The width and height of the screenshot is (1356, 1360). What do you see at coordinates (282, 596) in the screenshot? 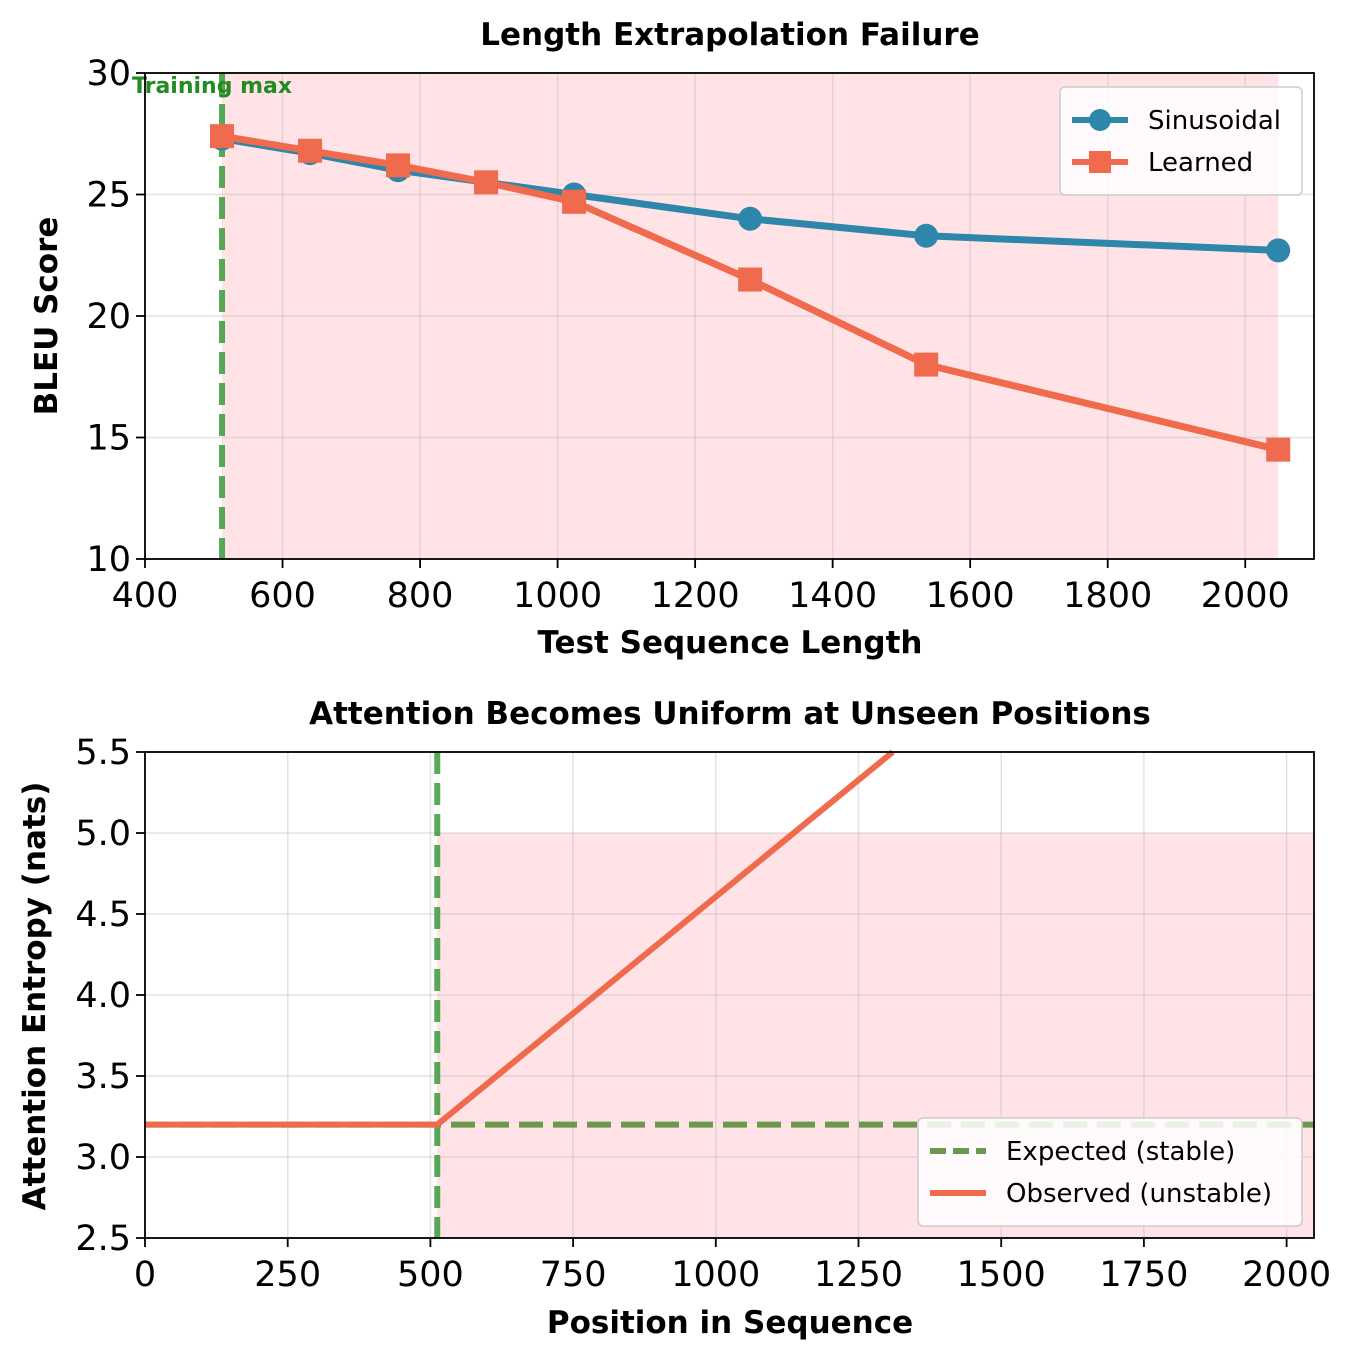
I see `x-tick-label: 600` at bounding box center [282, 596].